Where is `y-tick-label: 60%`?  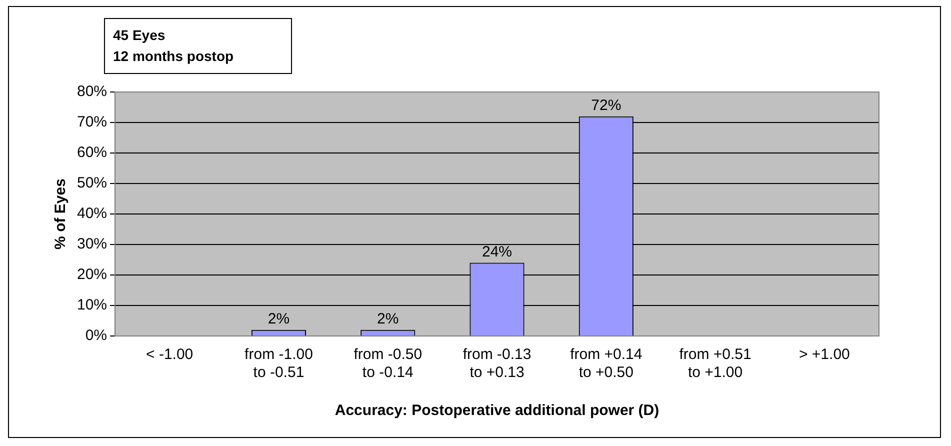
y-tick-label: 60% is located at coordinates (92, 153).